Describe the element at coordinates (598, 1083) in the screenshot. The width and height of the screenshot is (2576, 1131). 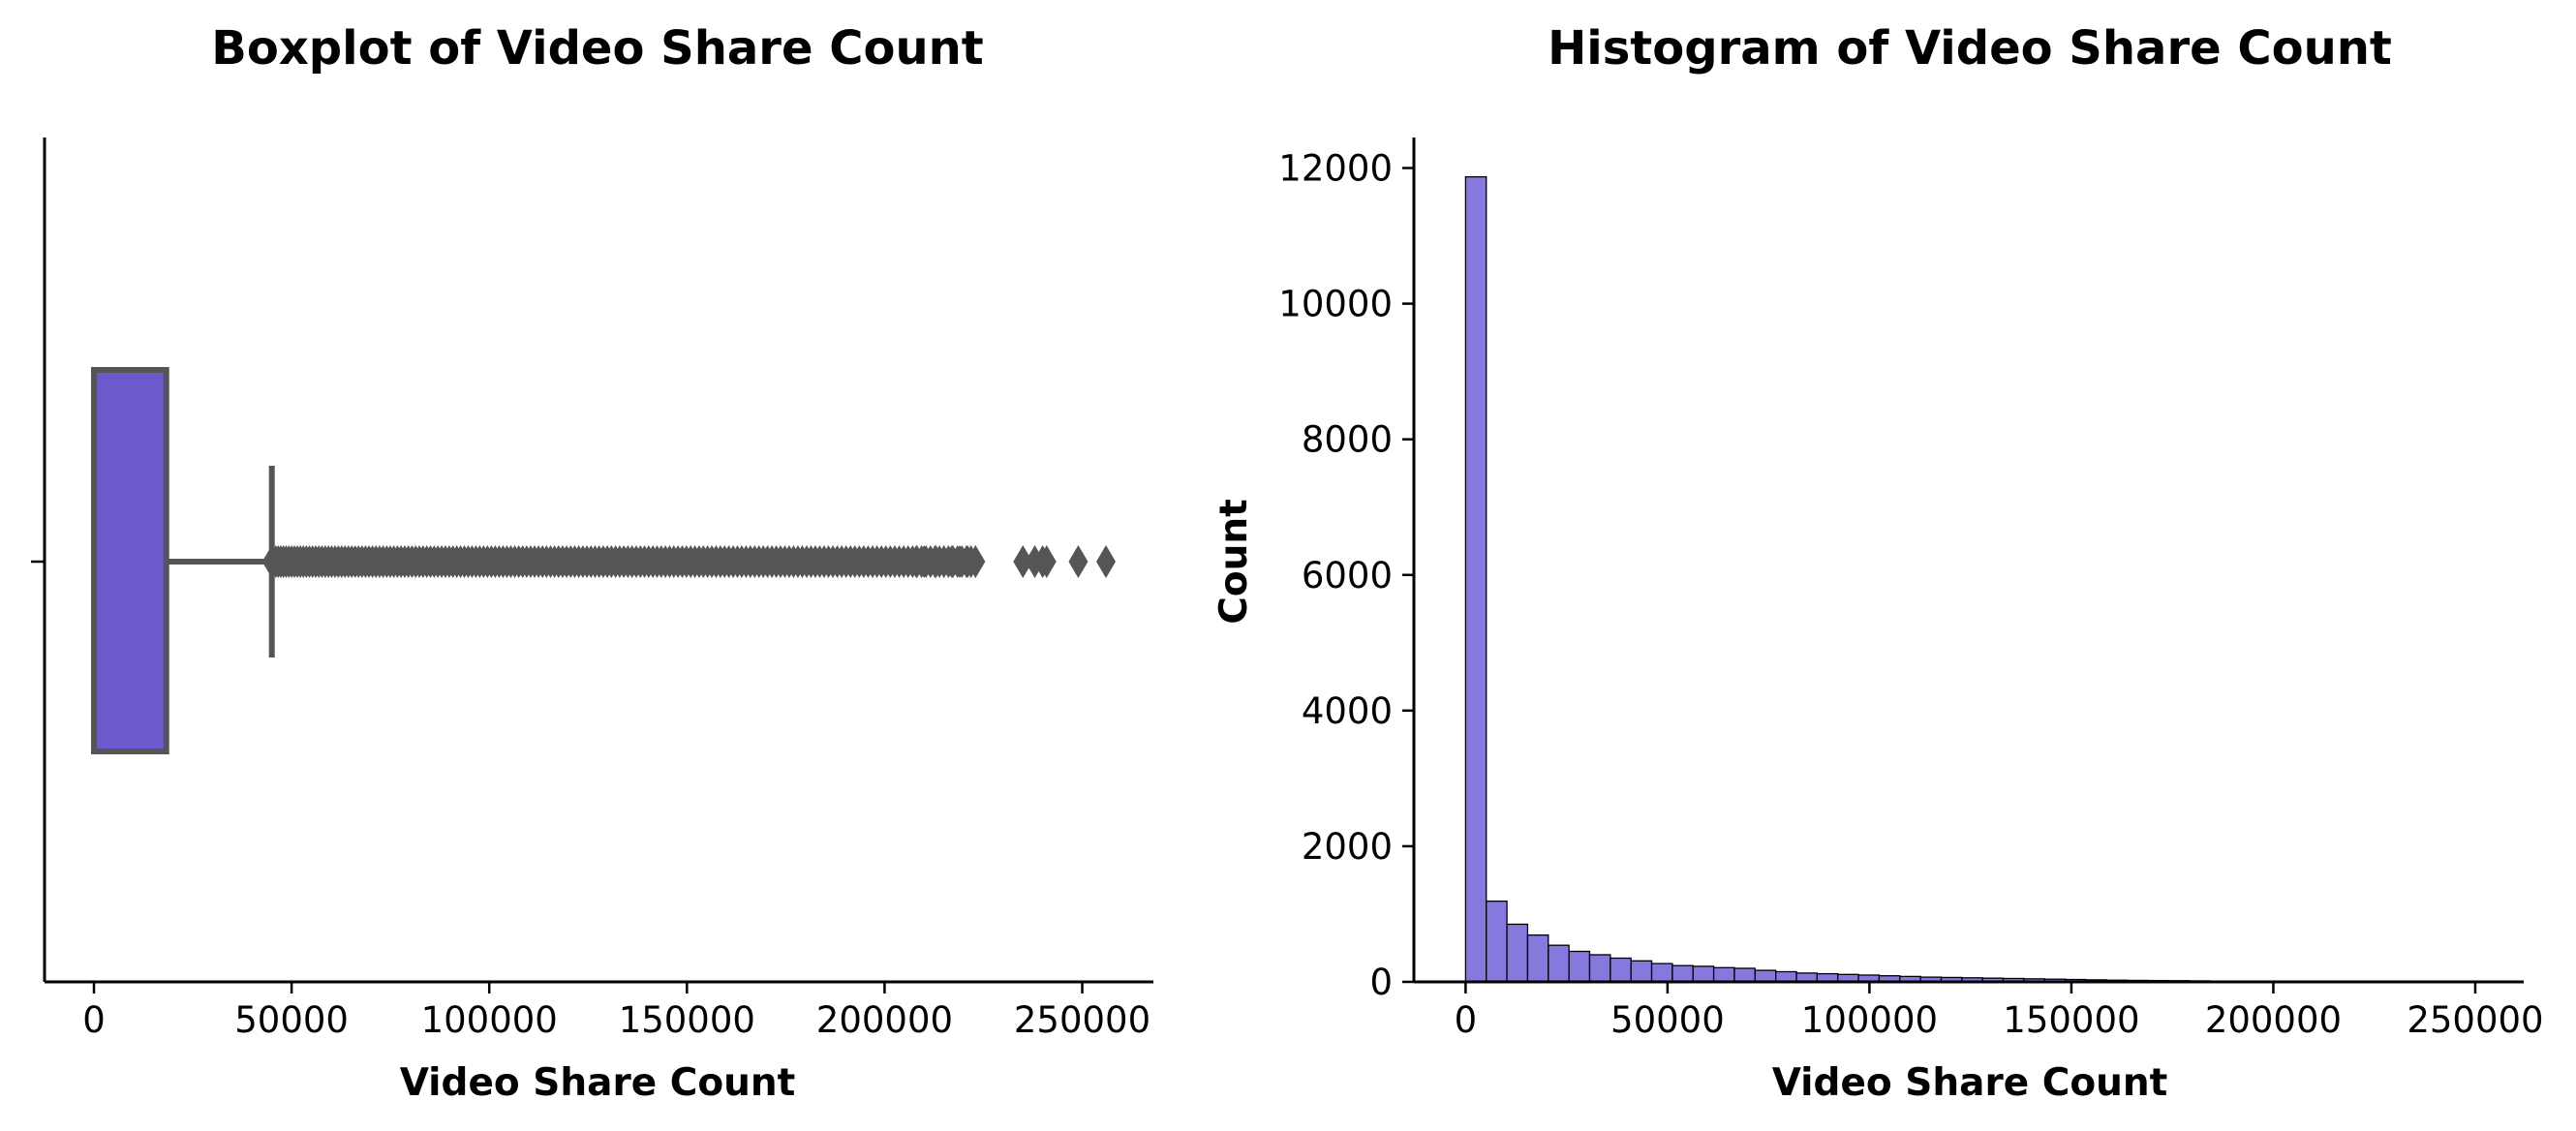
I see `boxplot-x-label: Video Share Count` at that location.